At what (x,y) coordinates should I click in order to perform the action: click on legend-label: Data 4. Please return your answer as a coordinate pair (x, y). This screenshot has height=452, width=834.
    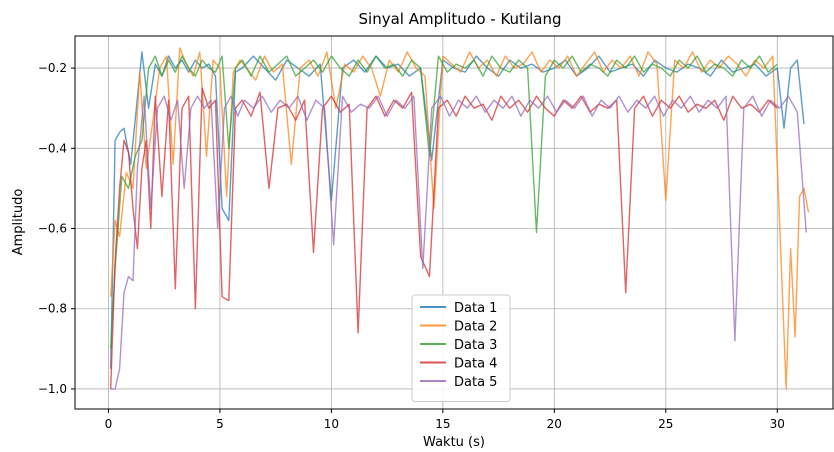
    Looking at the image, I should click on (475, 364).